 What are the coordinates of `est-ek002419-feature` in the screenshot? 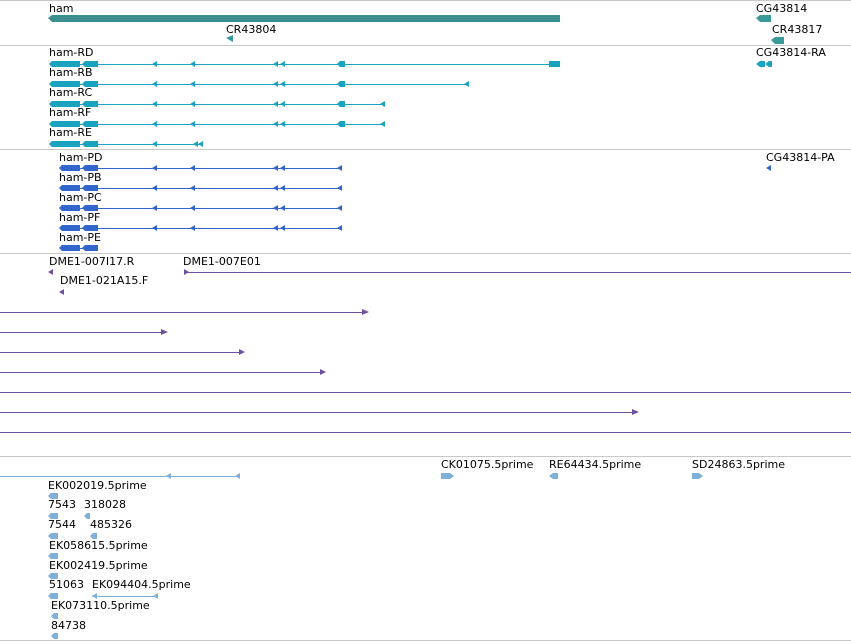 It's located at (53, 576).